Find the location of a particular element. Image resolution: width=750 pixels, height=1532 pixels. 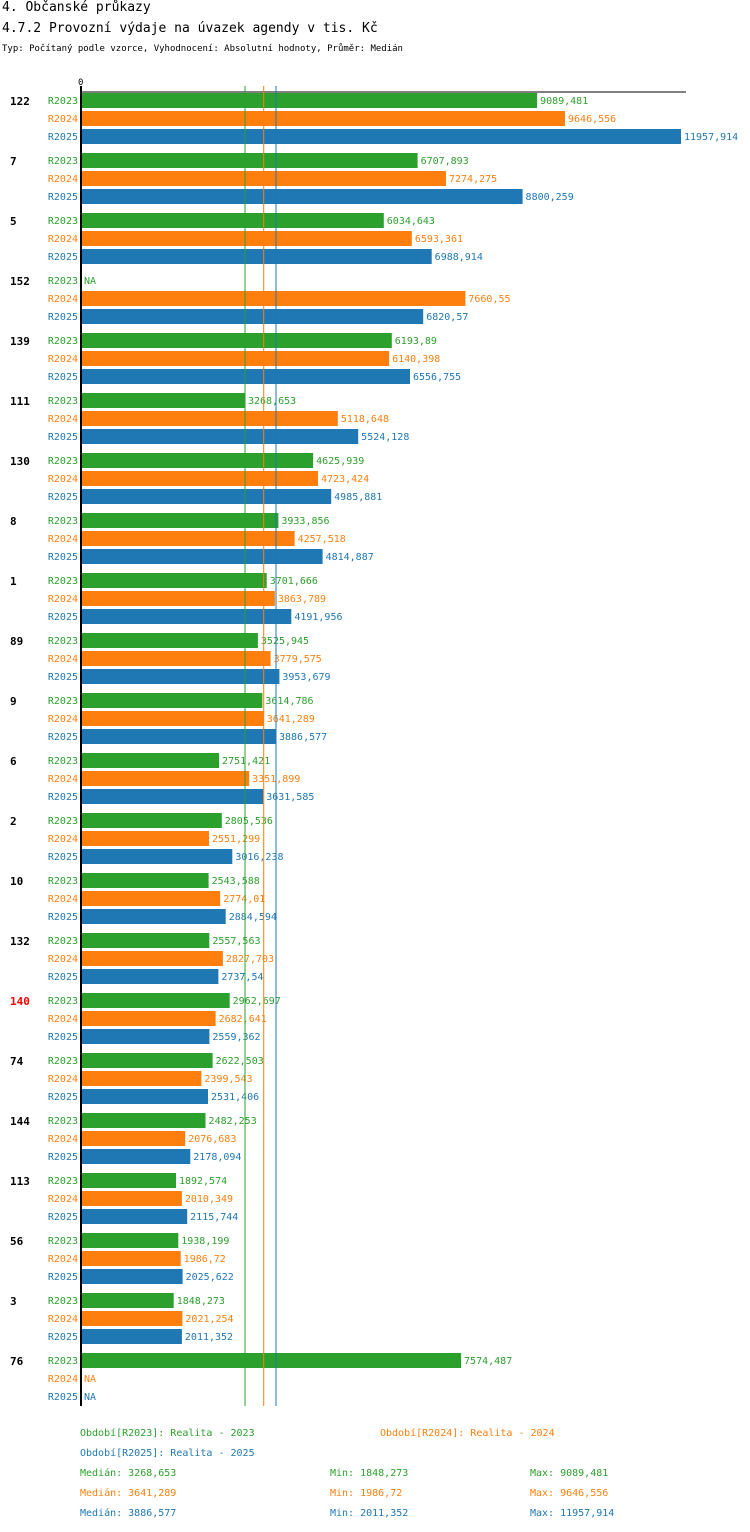

group-label: 8 is located at coordinates (13, 521).